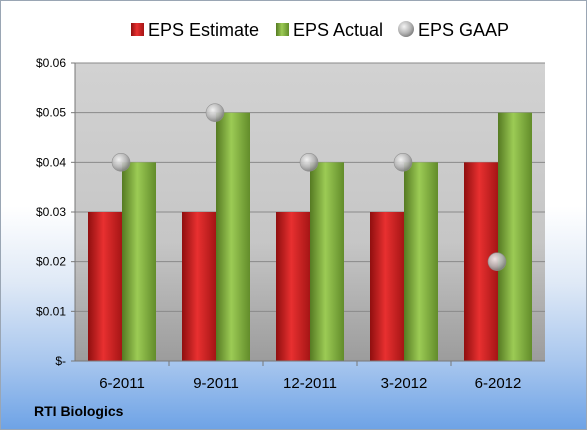 Image resolution: width=587 pixels, height=430 pixels. I want to click on legend-label-gaap: EPS GAAP, so click(463, 30).